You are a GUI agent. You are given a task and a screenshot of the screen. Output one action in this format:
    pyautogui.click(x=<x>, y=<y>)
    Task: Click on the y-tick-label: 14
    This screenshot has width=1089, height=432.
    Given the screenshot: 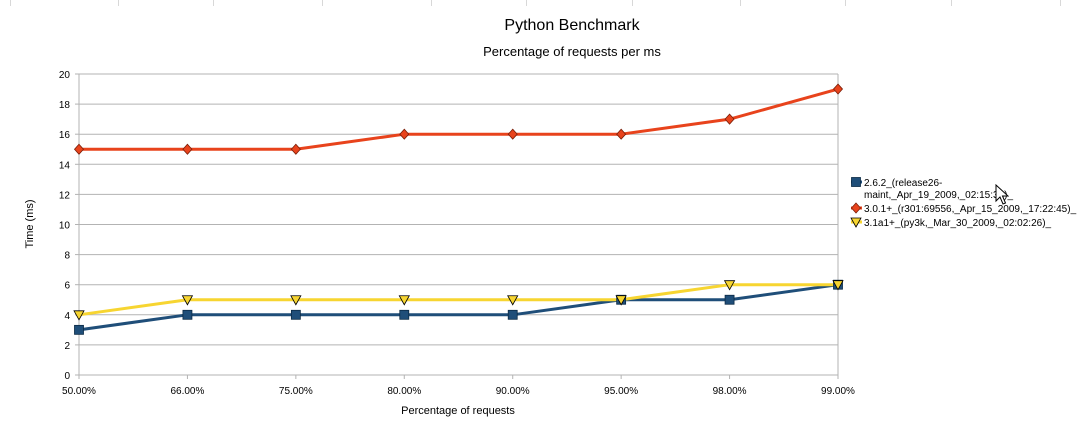 What is the action you would take?
    pyautogui.click(x=65, y=165)
    